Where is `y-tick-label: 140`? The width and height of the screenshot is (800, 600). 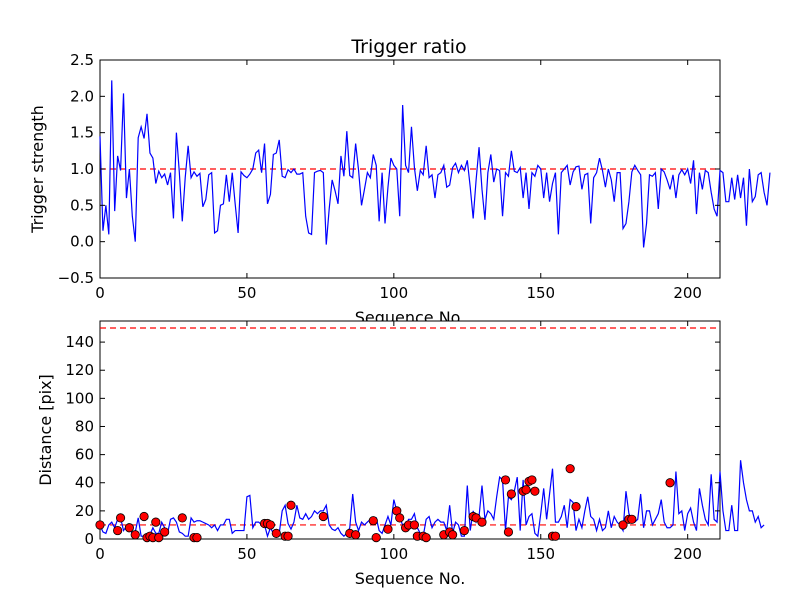 y-tick-label: 140 is located at coordinates (79, 342).